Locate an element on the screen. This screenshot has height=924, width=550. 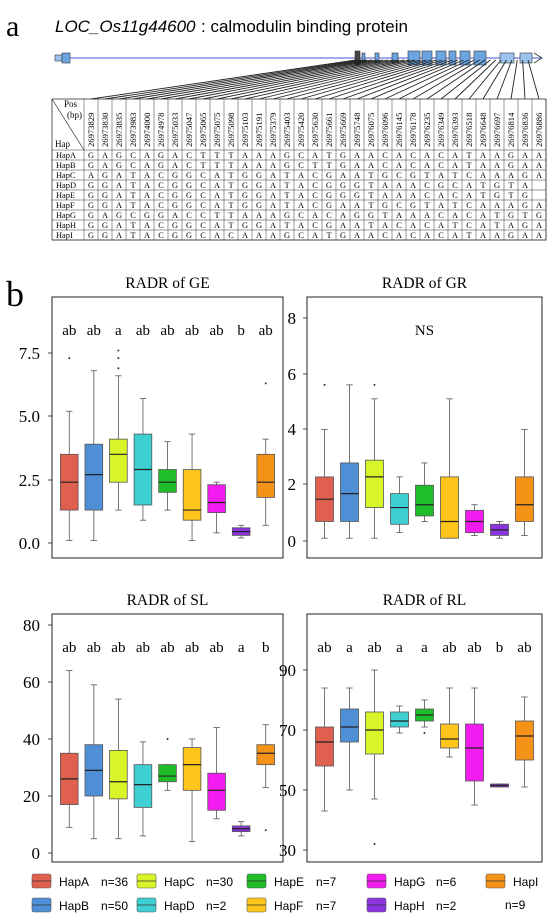
outlier-point is located at coordinates (118, 350).